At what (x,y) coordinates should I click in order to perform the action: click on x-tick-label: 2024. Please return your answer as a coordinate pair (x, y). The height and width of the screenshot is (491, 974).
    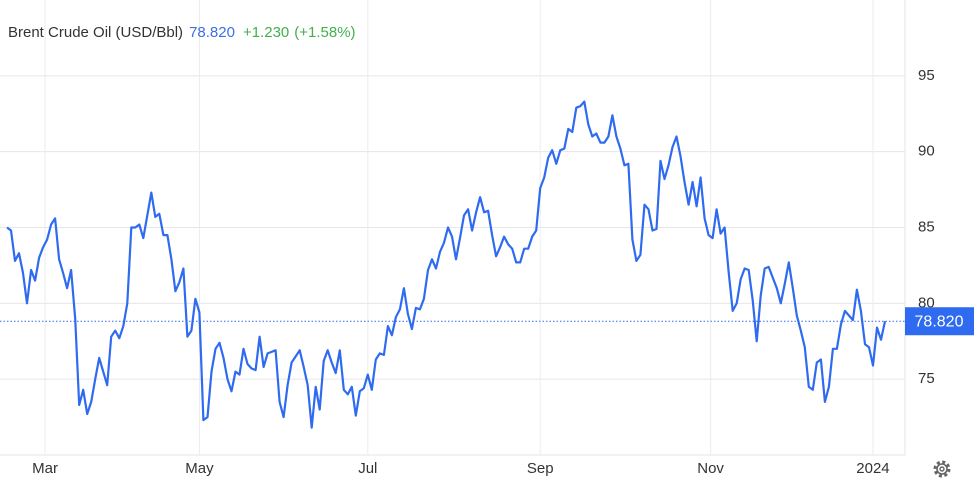
    Looking at the image, I should click on (872, 468).